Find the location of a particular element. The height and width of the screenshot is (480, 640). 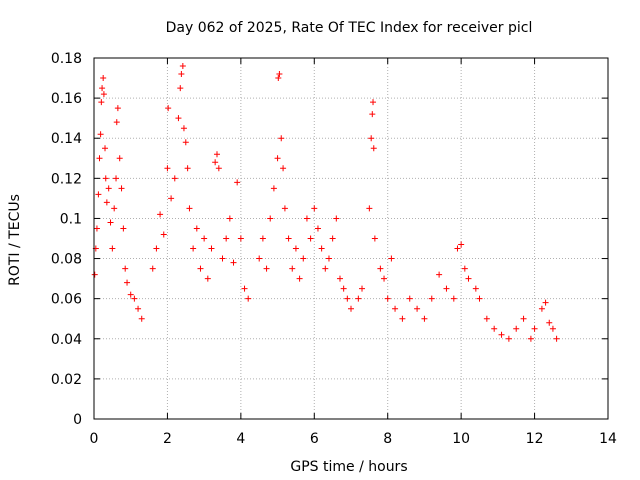

x-tick-label: 10 is located at coordinates (461, 439).